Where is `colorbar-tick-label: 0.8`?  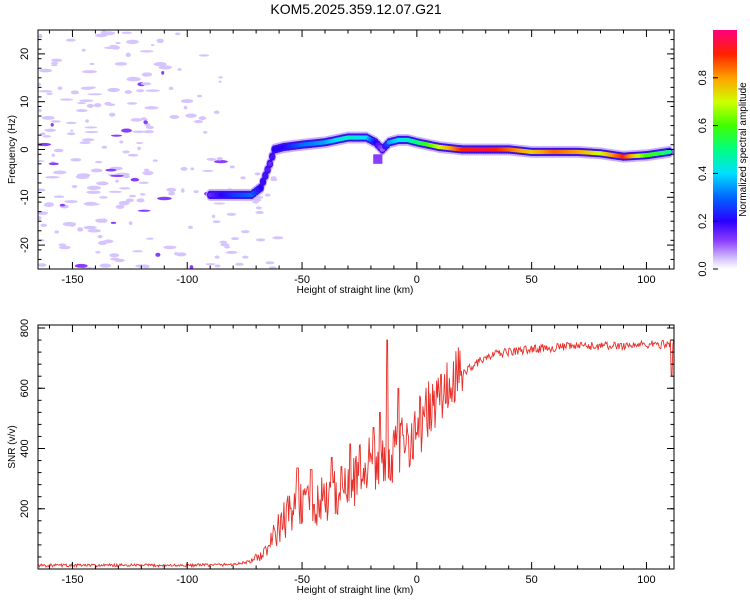 colorbar-tick-label: 0.8 is located at coordinates (703, 77).